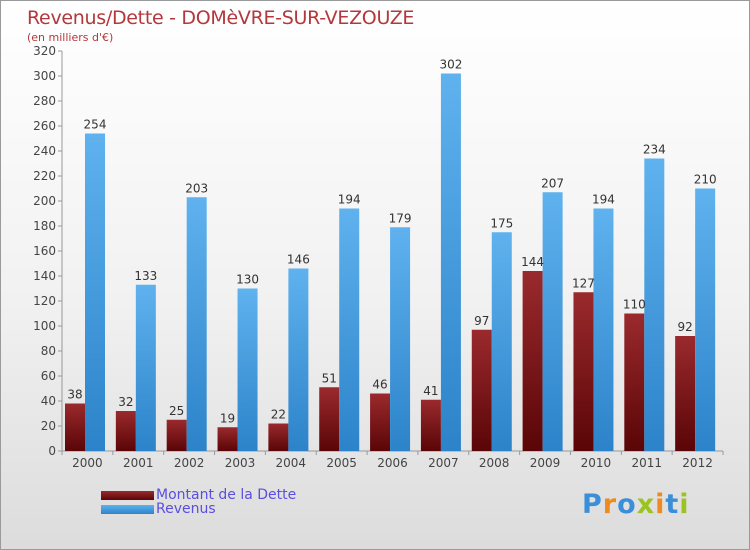 This screenshot has height=550, width=750. Describe the element at coordinates (278, 415) in the screenshot. I see `value-label-debt: 22` at that location.